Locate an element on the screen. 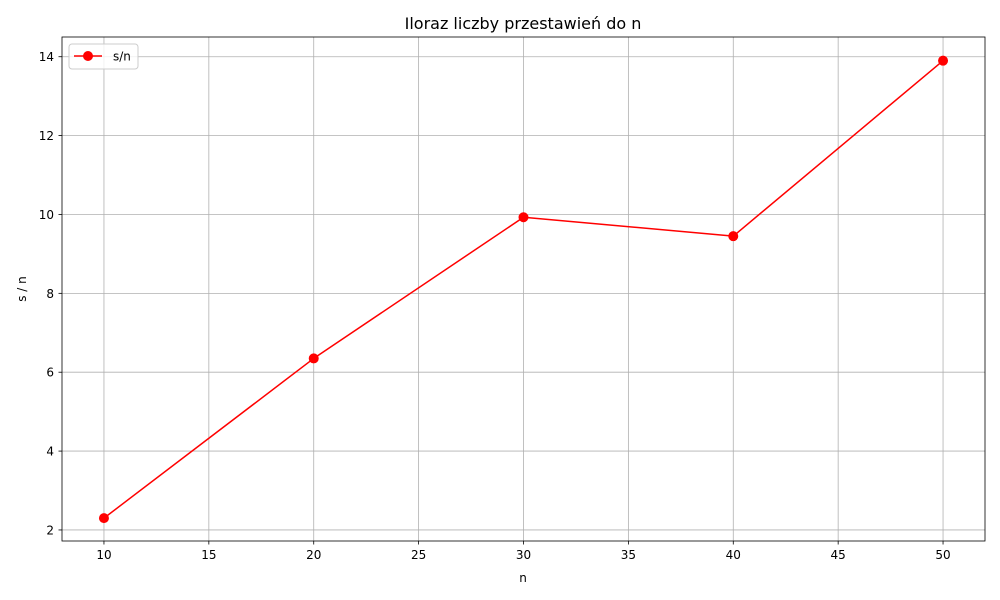 The image size is (1000, 600). legend-box is located at coordinates (103, 56).